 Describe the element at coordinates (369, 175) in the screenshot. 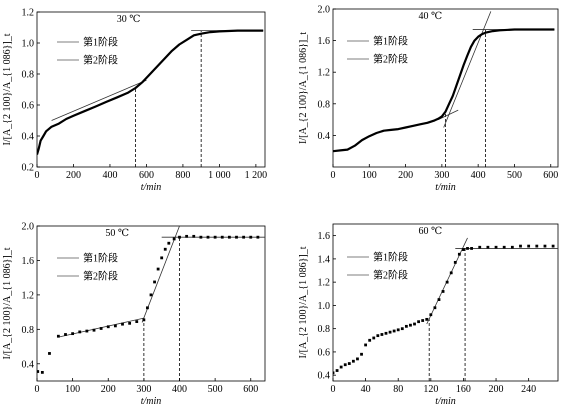

I see `x-tick-label: 100` at that location.